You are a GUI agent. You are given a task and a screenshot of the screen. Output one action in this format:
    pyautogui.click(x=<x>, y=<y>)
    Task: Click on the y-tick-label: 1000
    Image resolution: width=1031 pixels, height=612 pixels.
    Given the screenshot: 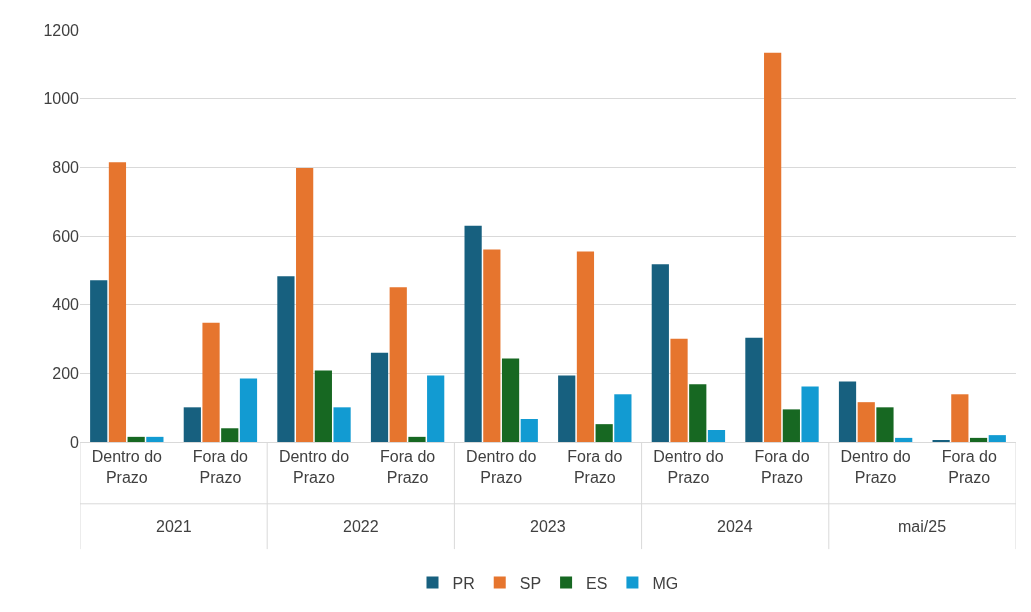 What is the action you would take?
    pyautogui.click(x=61, y=99)
    